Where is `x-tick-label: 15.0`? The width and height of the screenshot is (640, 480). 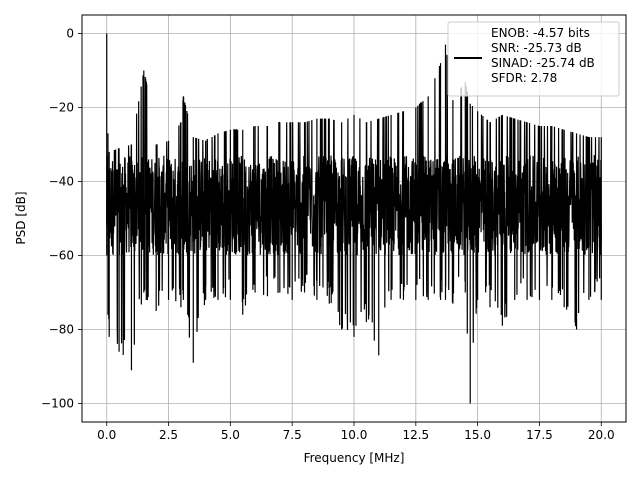
x-tick-label: 15.0 is located at coordinates (477, 435).